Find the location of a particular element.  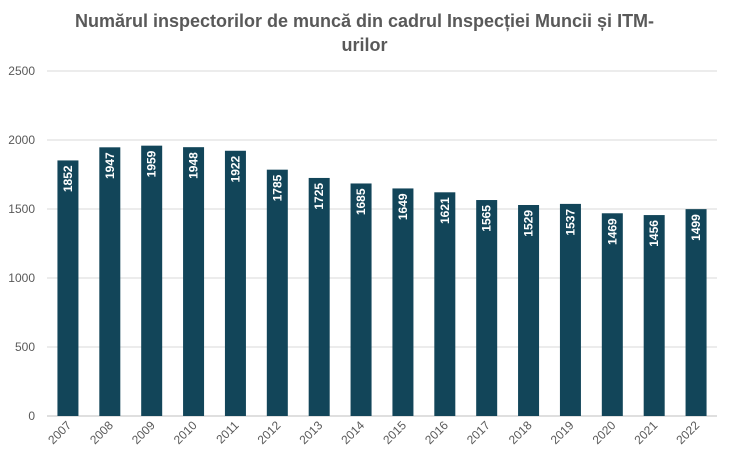

bar-data-label: 1852 is located at coordinates (68, 178).